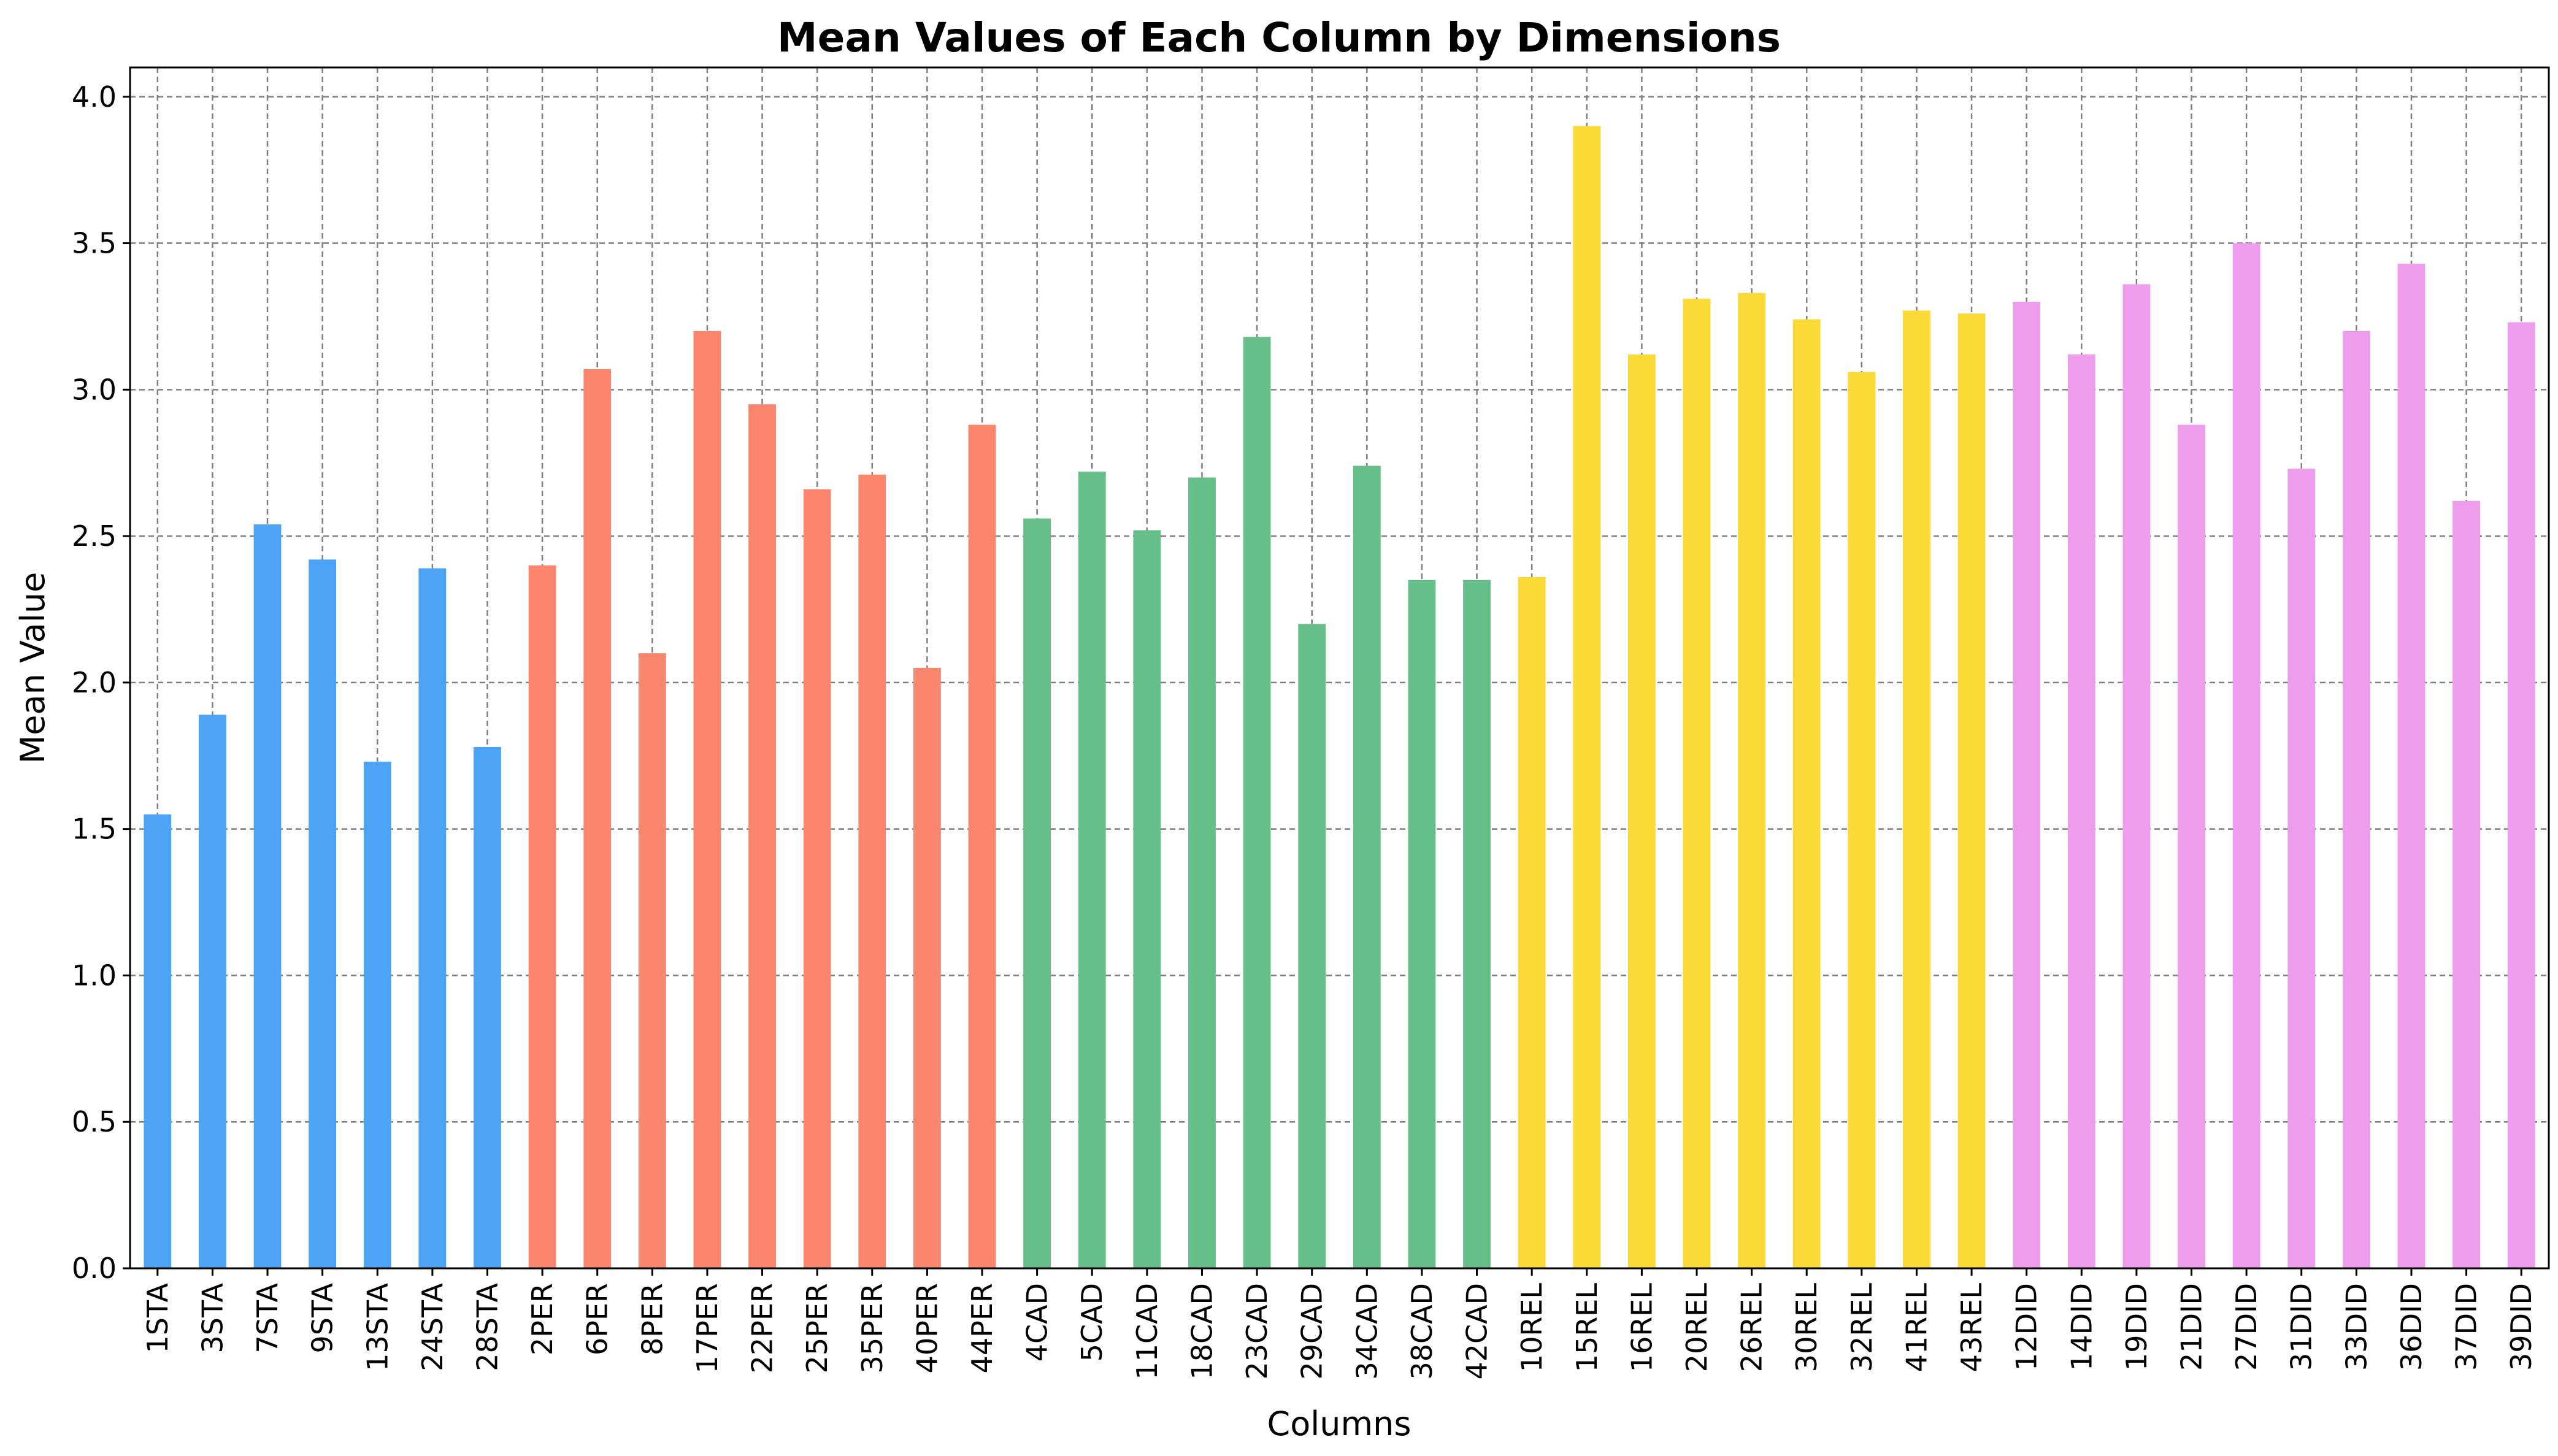 The image size is (2558, 1456). I want to click on x-tick-label: 2PER, so click(542, 1319).